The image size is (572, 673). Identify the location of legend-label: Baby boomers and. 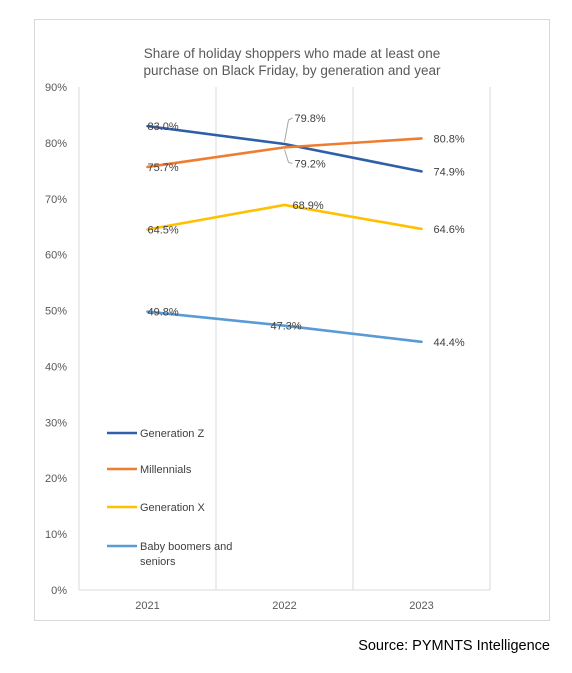
(186, 547).